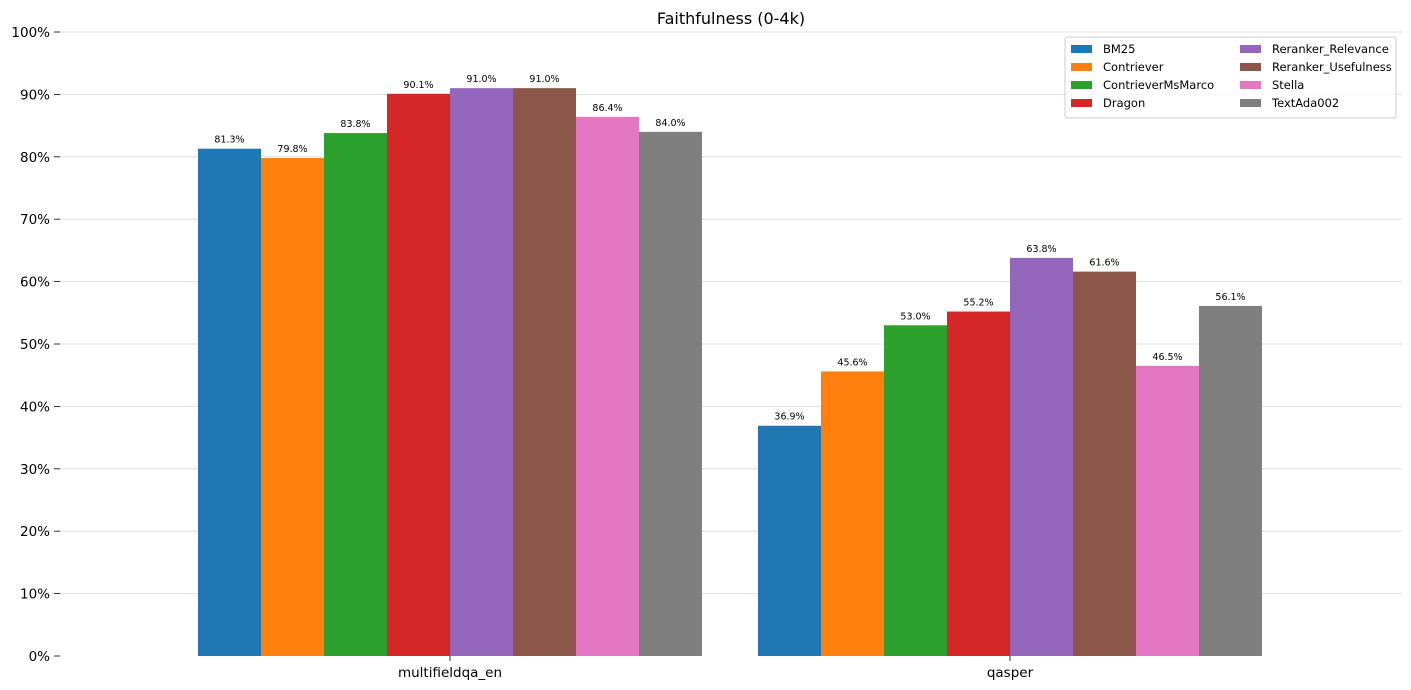 The height and width of the screenshot is (690, 1411). I want to click on y-tick-label: 50%, so click(35, 345).